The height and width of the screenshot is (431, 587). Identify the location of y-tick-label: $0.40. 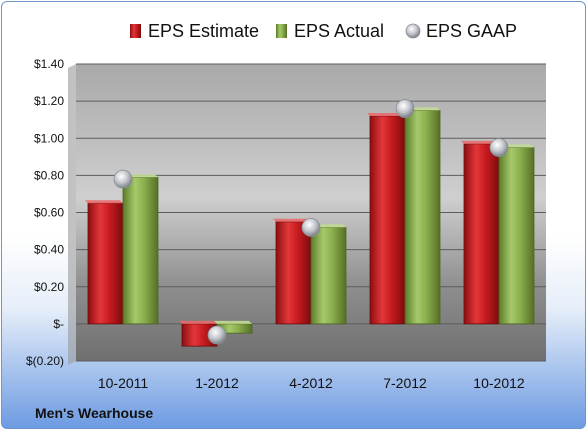
(49, 250).